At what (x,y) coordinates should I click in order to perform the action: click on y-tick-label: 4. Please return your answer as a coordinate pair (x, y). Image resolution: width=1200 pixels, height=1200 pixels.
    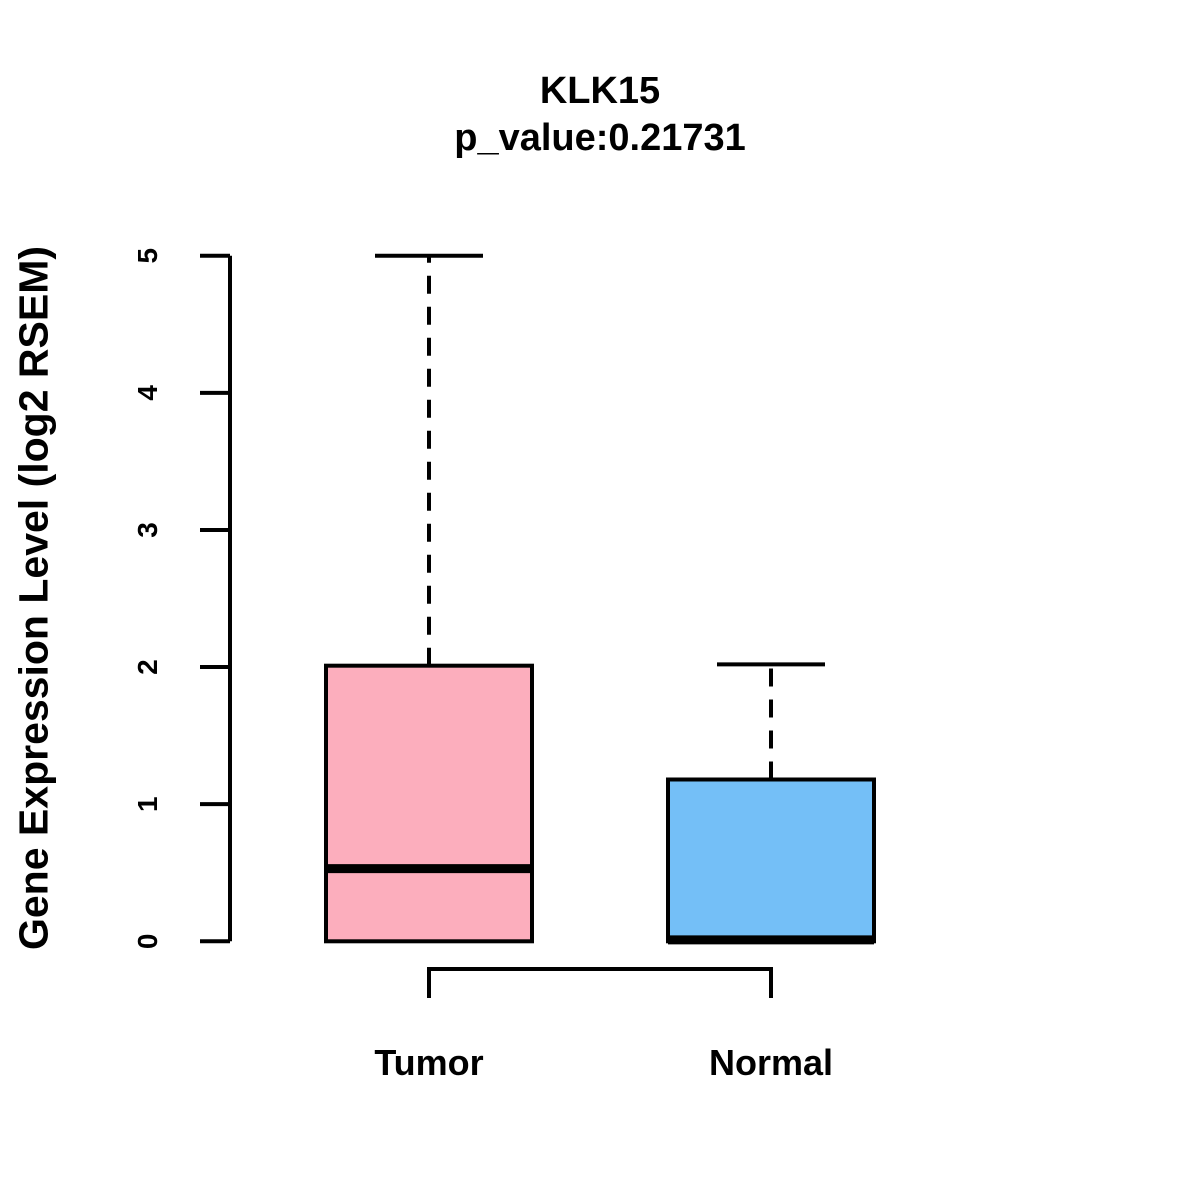
    Looking at the image, I should click on (147, 393).